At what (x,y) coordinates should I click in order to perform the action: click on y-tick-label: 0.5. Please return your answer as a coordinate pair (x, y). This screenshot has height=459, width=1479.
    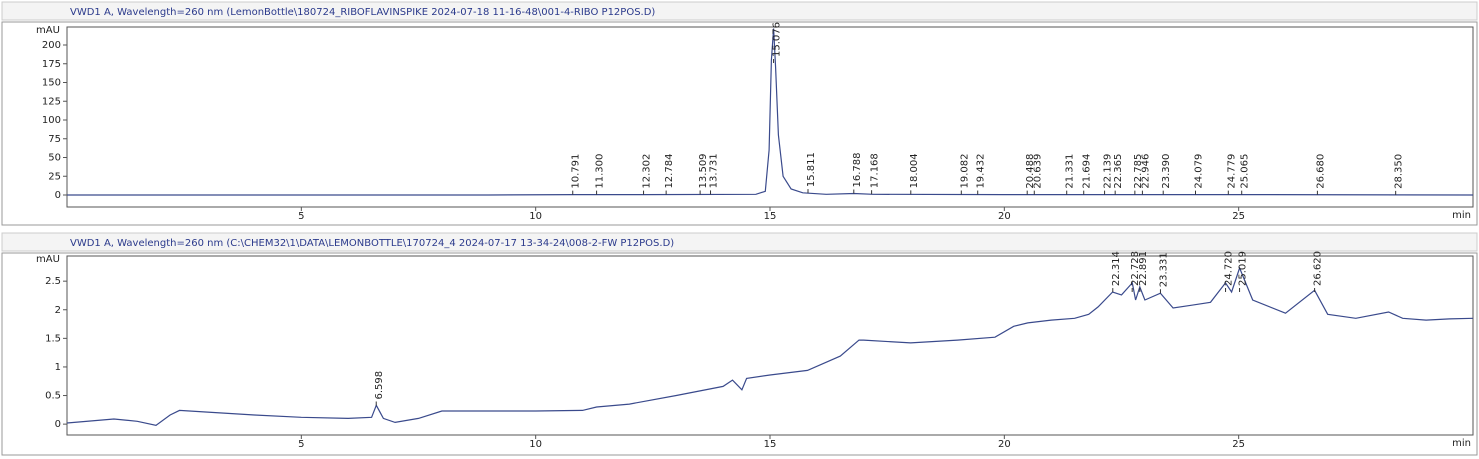
    Looking at the image, I should click on (53, 396).